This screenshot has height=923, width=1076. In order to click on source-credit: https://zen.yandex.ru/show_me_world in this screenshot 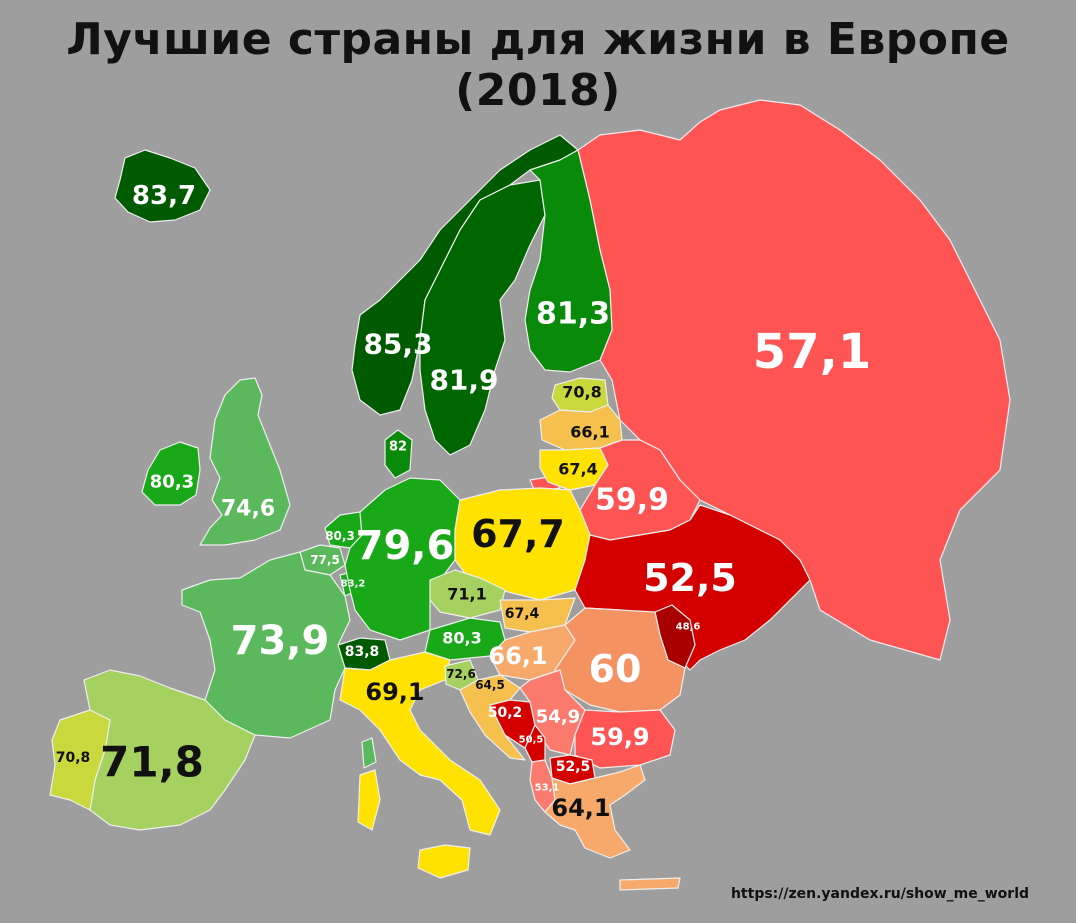, I will do `click(880, 894)`.